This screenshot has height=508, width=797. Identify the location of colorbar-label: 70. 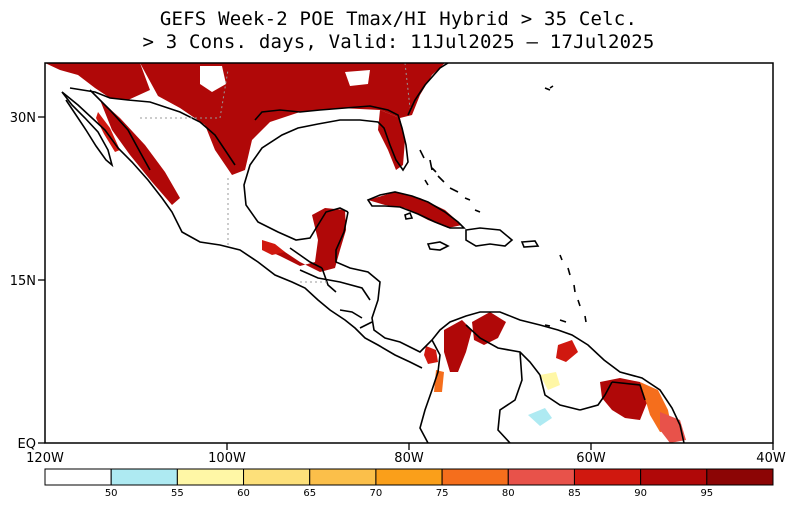
(376, 493).